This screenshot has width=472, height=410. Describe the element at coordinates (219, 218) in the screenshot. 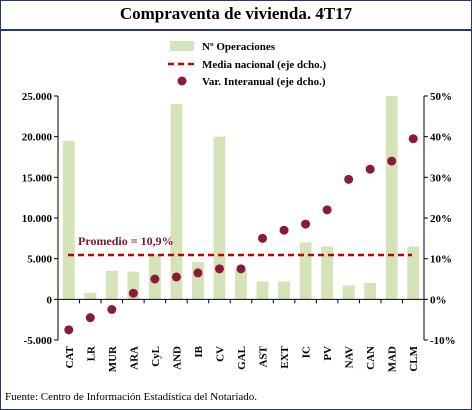

I see `bar-CV` at that location.